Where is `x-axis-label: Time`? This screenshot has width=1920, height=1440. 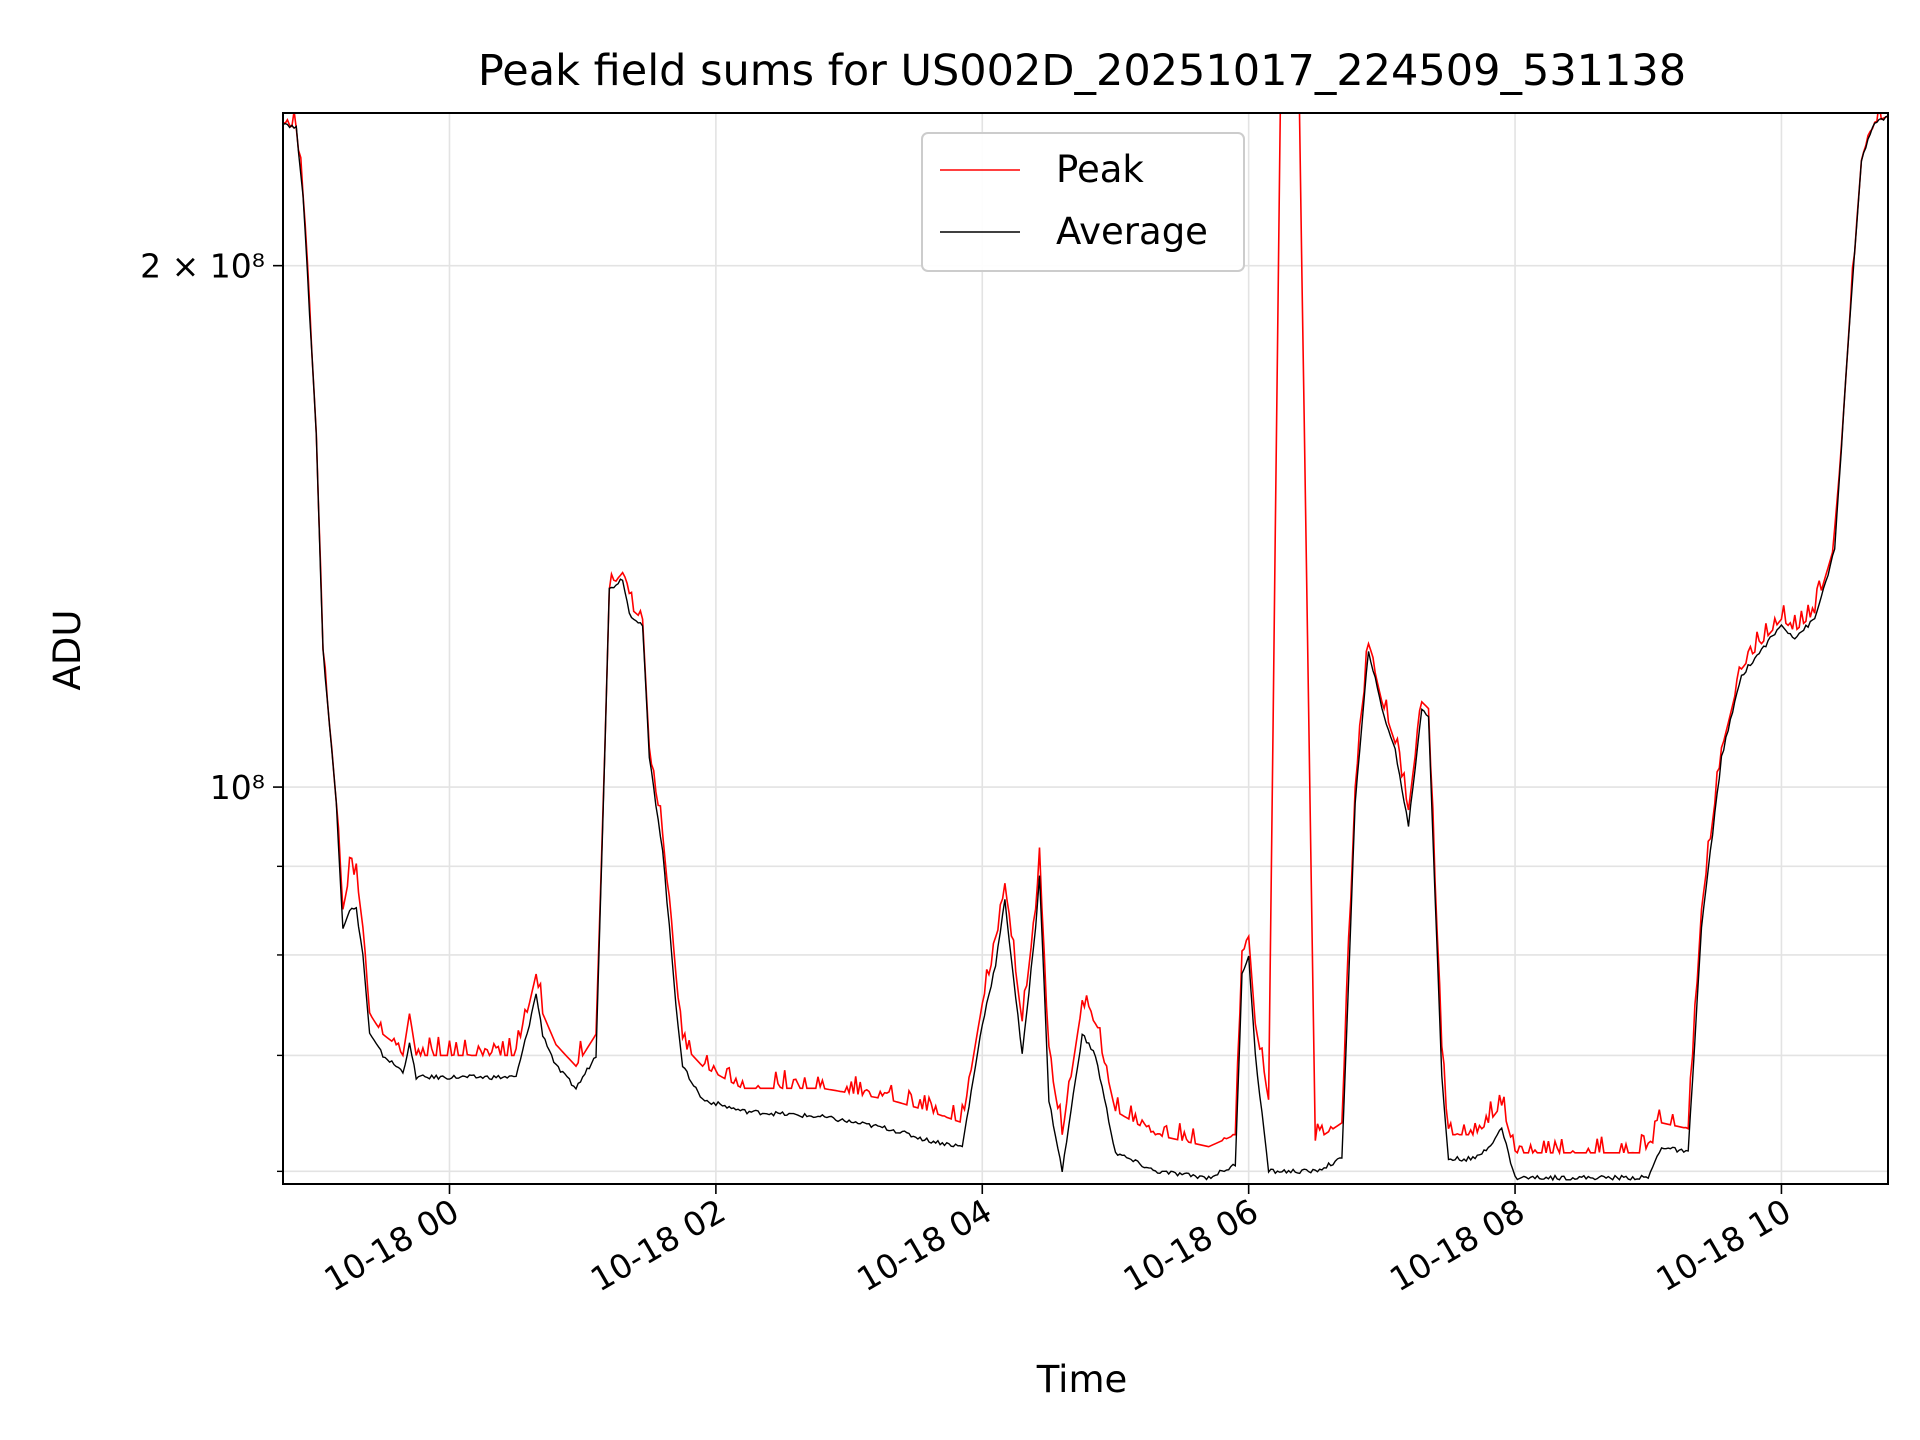
x-axis-label: Time is located at coordinates (1082, 1379).